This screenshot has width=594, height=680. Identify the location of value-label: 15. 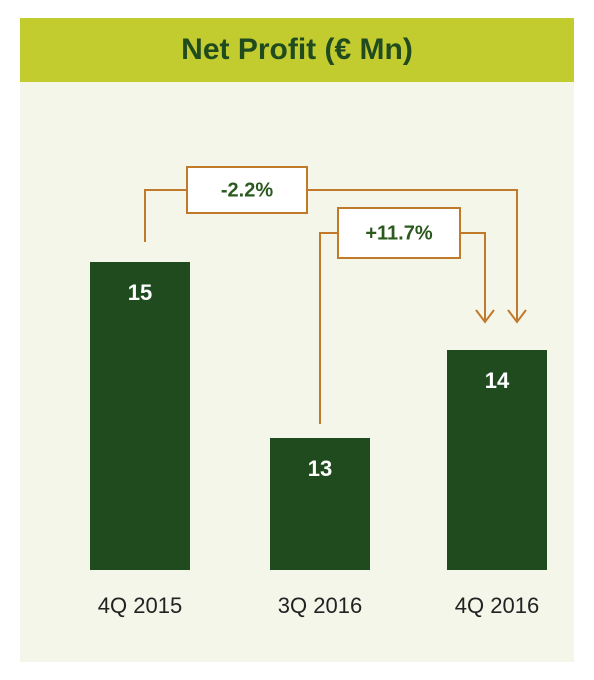
(140, 292).